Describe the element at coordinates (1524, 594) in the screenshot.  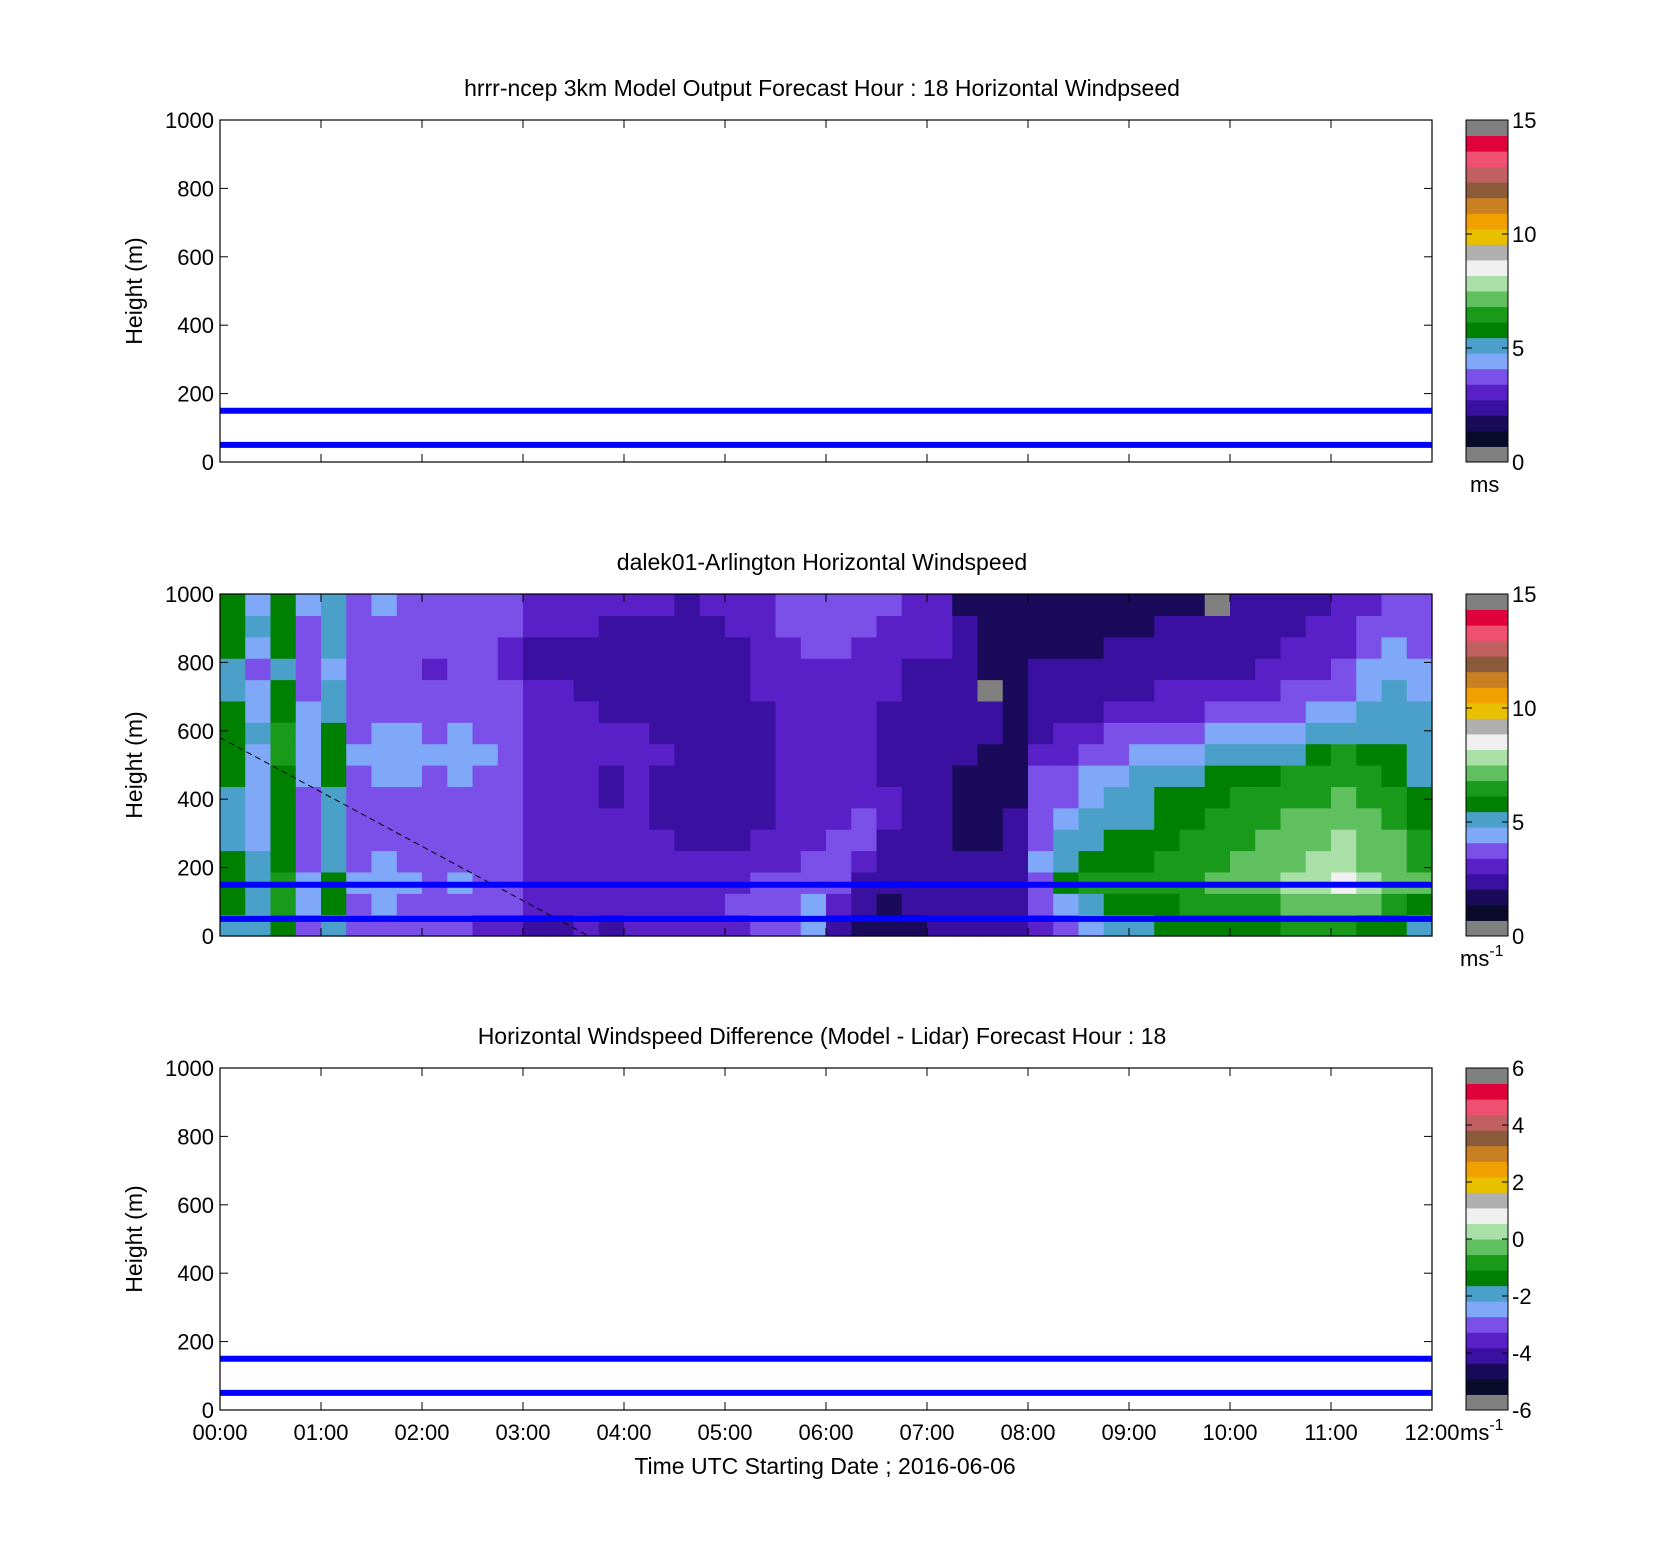
I see `colorbar-tick-label: 15` at that location.